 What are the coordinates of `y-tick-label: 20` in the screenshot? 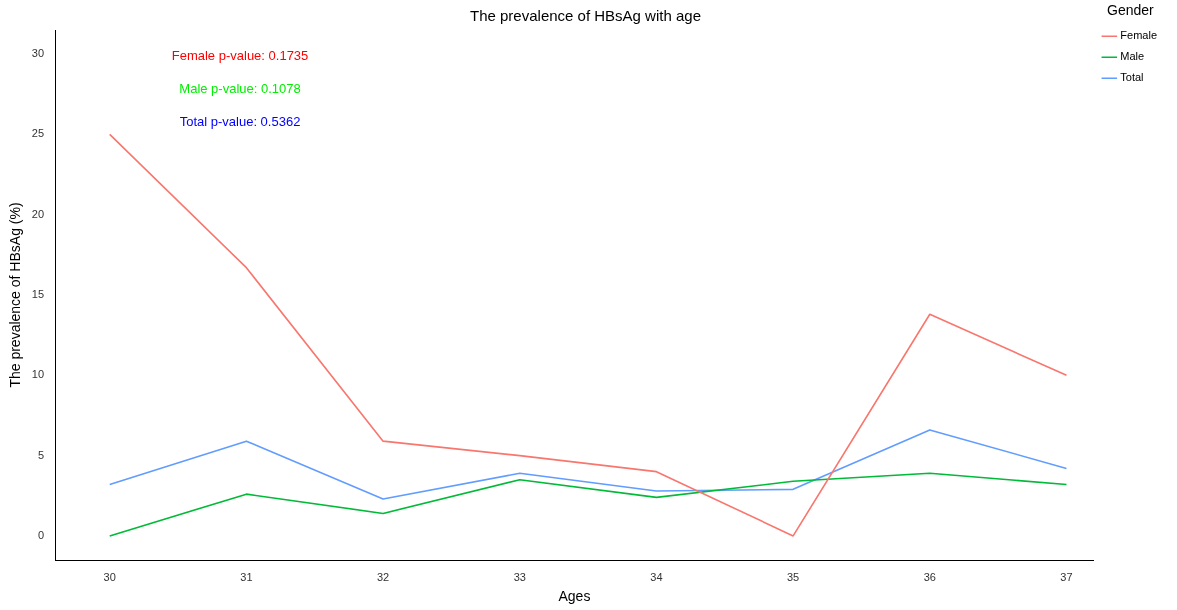 It's located at (38, 213).